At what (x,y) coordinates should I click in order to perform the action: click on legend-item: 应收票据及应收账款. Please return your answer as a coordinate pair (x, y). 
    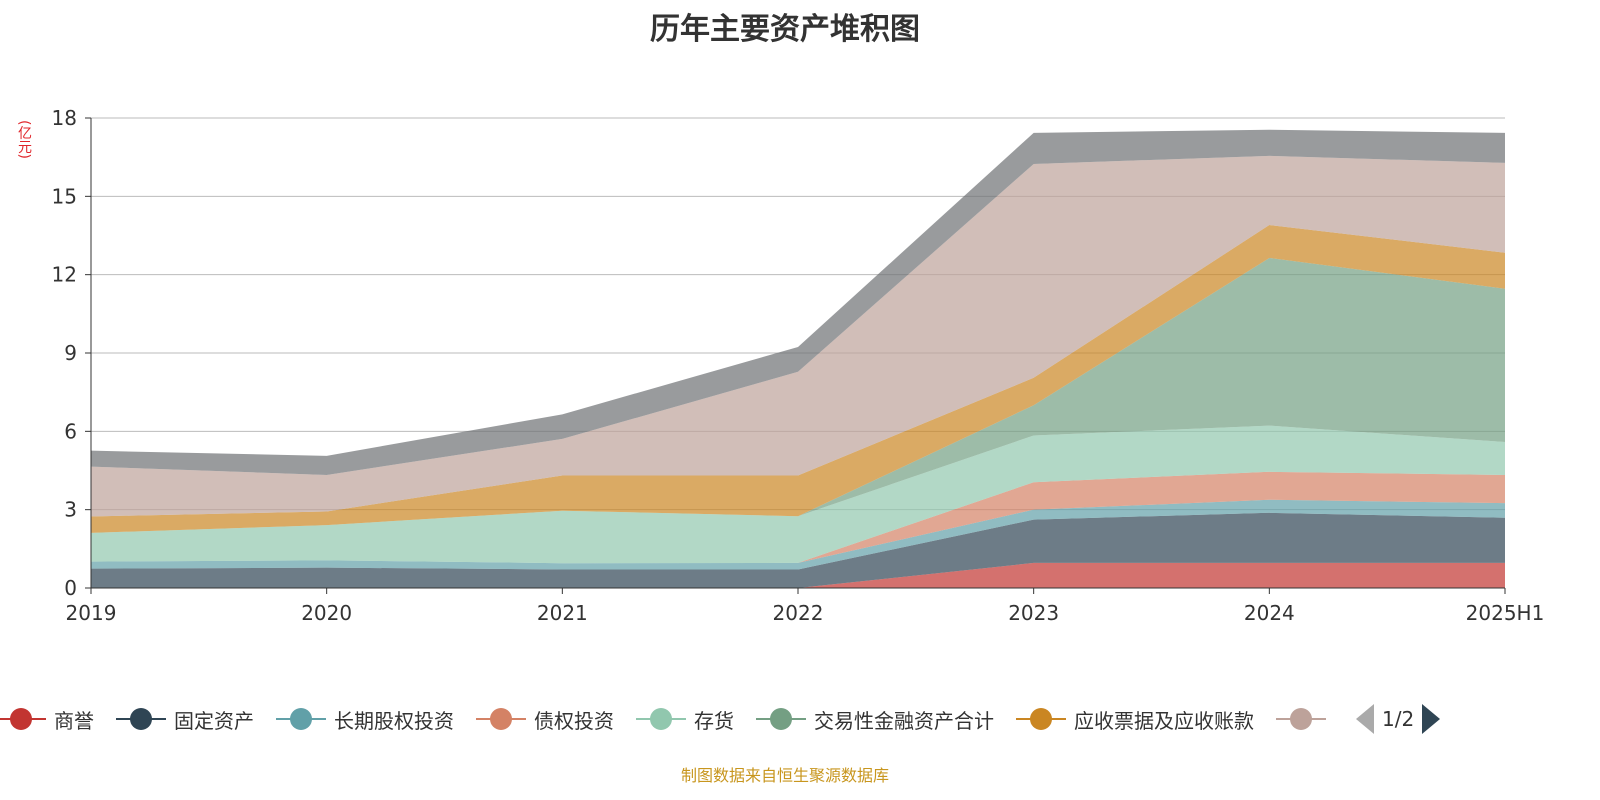
    Looking at the image, I should click on (1135, 719).